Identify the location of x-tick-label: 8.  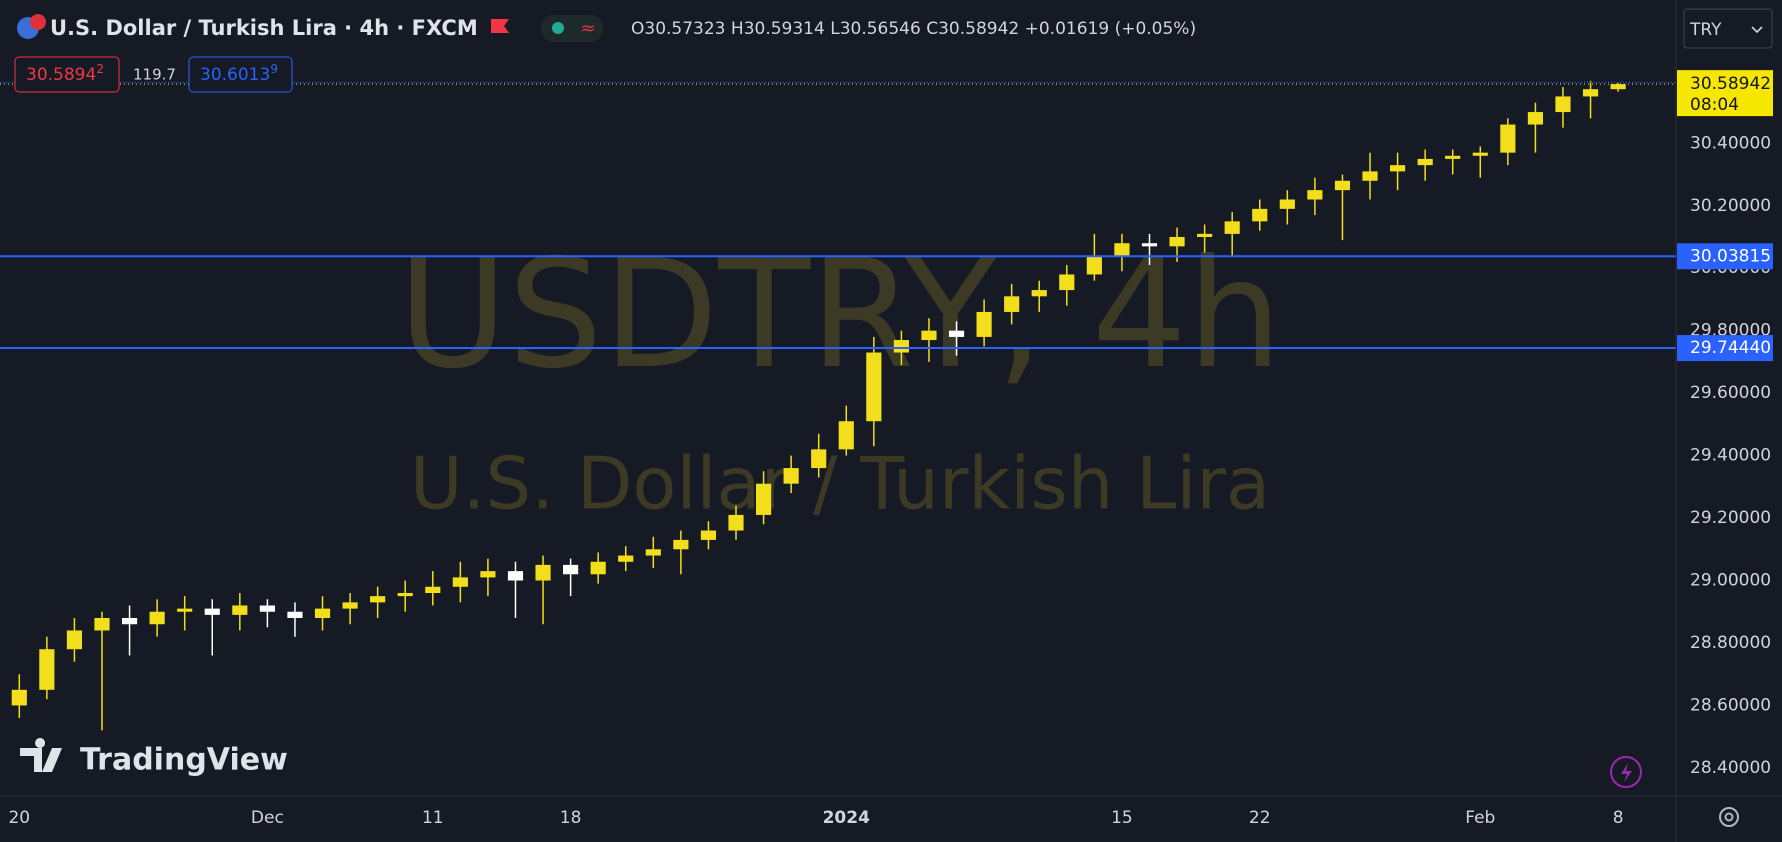
(1618, 818).